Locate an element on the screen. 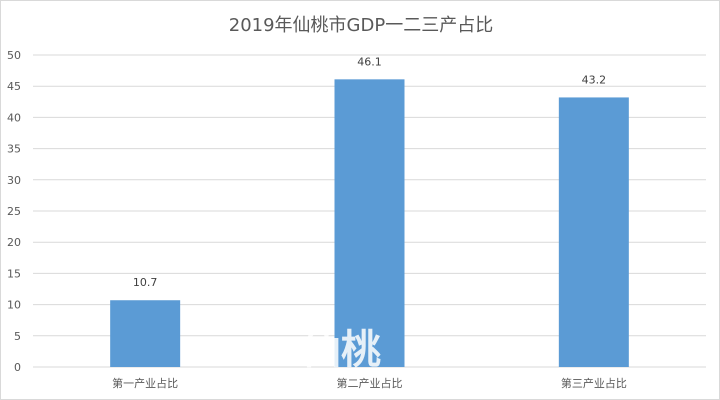 The image size is (720, 400). y-tick-label: 25 is located at coordinates (14, 211).